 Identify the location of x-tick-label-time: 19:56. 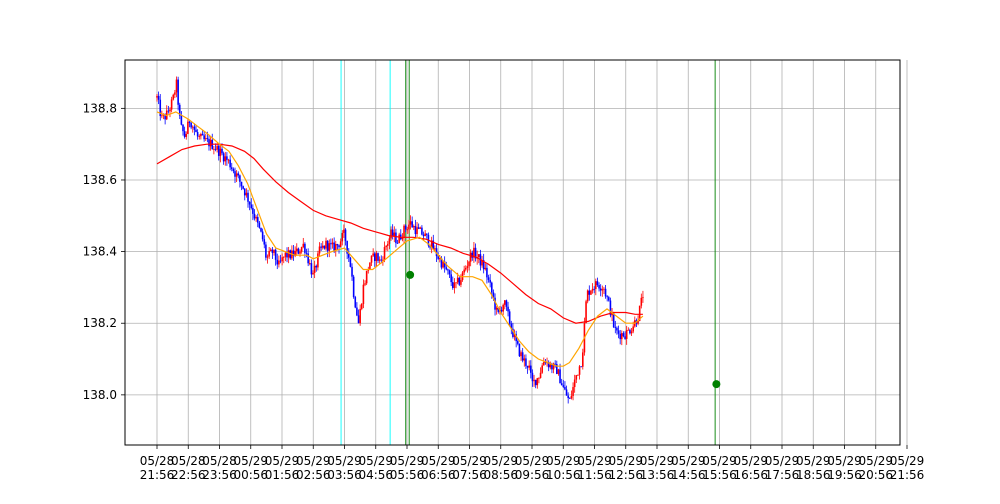
(844, 475).